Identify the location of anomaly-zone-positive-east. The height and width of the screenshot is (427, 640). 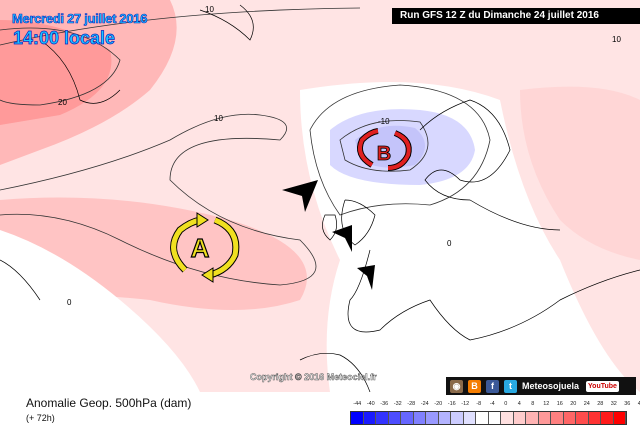
(580, 173).